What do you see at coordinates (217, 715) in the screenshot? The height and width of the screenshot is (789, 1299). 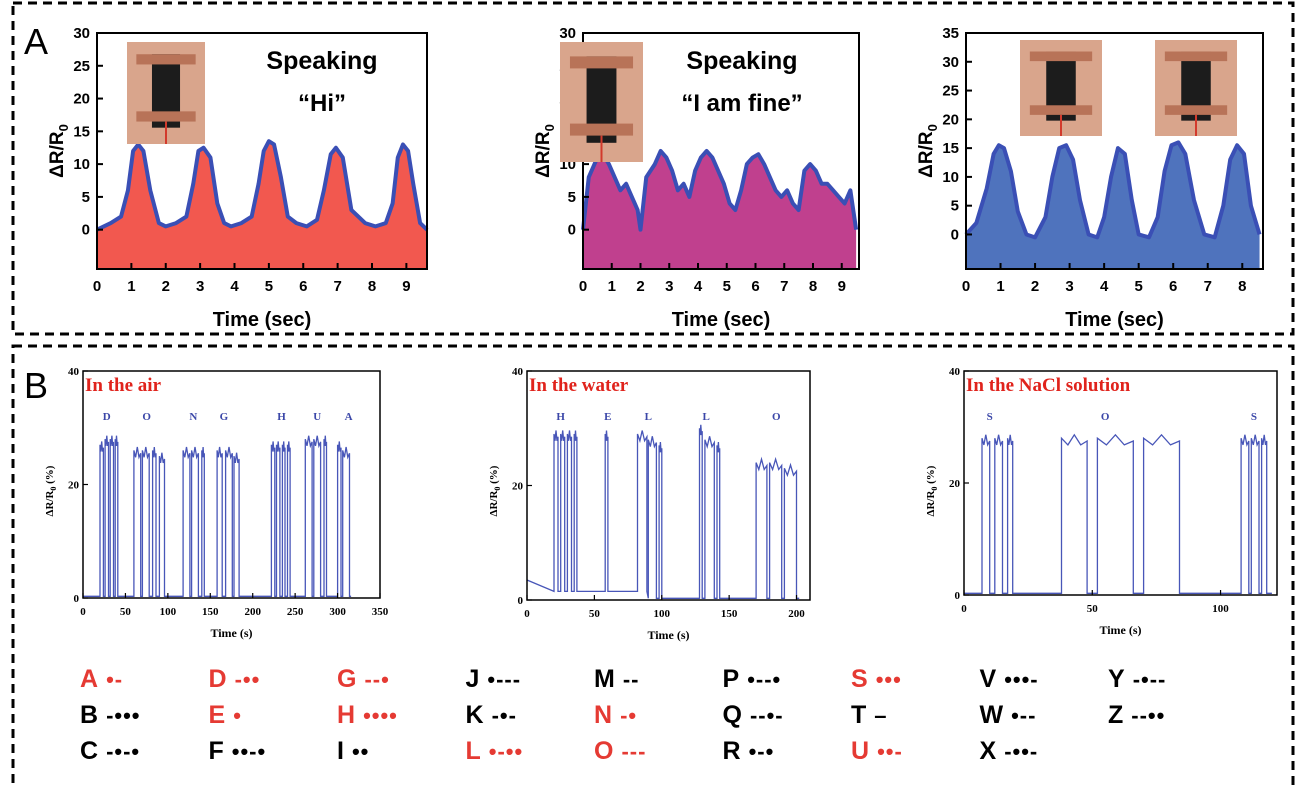 I see `morse-letter: E` at bounding box center [217, 715].